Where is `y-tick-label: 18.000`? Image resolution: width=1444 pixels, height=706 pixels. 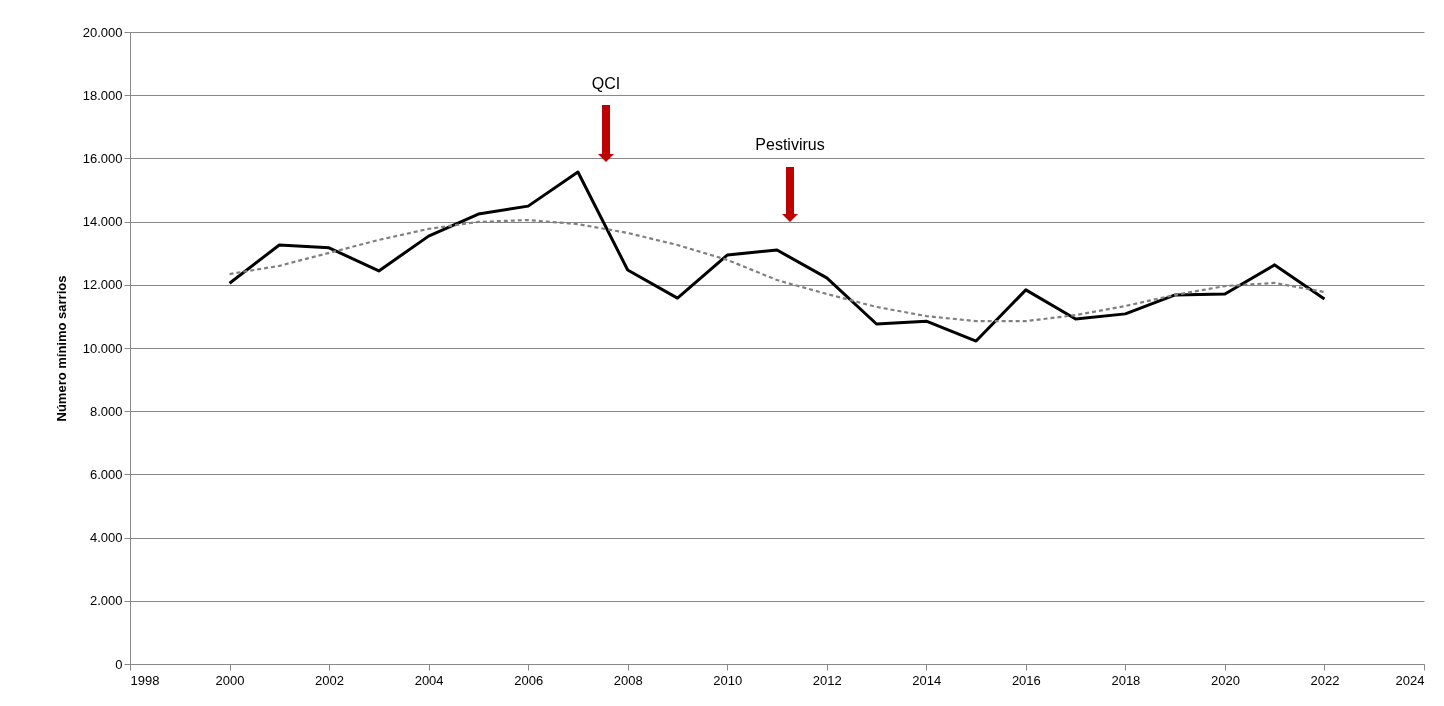 y-tick-label: 18.000 is located at coordinates (102, 95).